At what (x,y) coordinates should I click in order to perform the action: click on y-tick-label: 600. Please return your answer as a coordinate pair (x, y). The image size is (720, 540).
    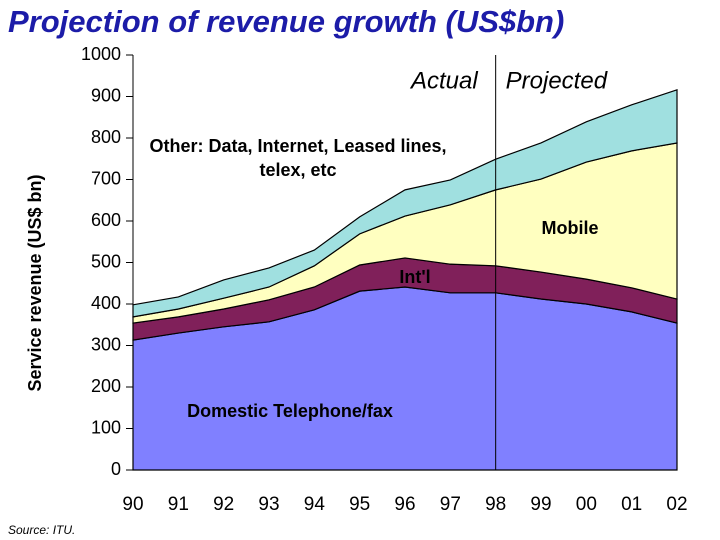
    Looking at the image, I should click on (106, 220).